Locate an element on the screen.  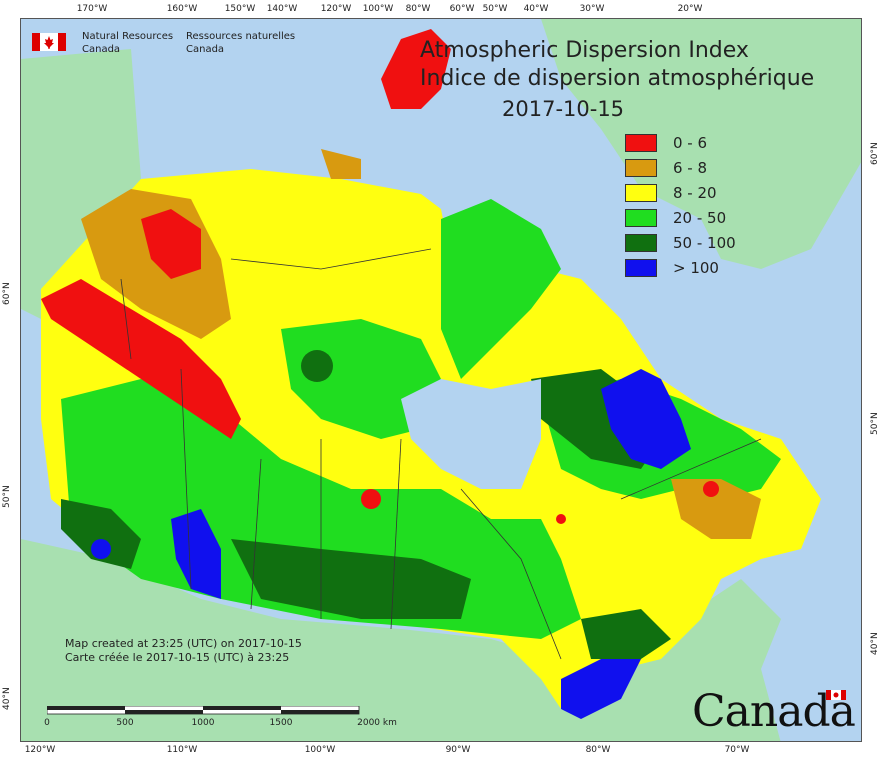
zone-50-100-ontario is located at coordinates (626, 634).